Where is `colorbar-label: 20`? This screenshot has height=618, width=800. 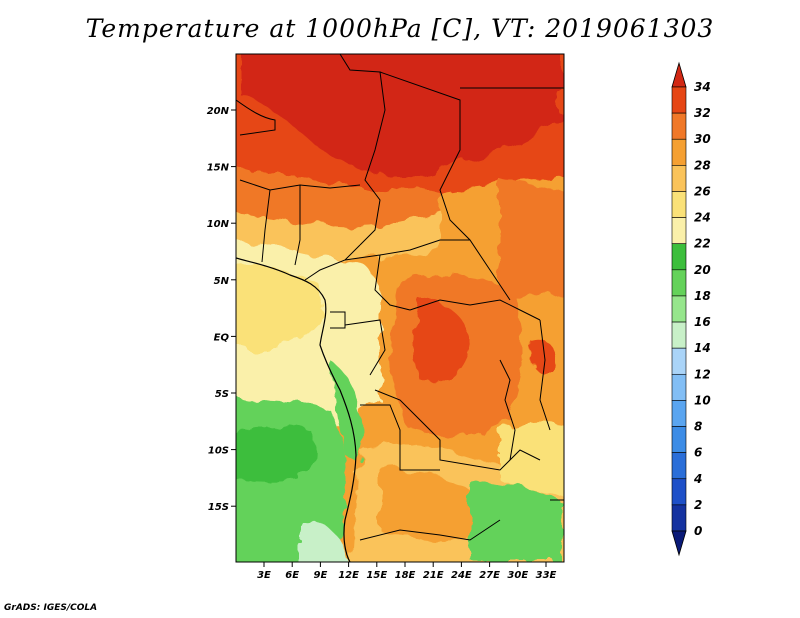 colorbar-label: 20 is located at coordinates (702, 270).